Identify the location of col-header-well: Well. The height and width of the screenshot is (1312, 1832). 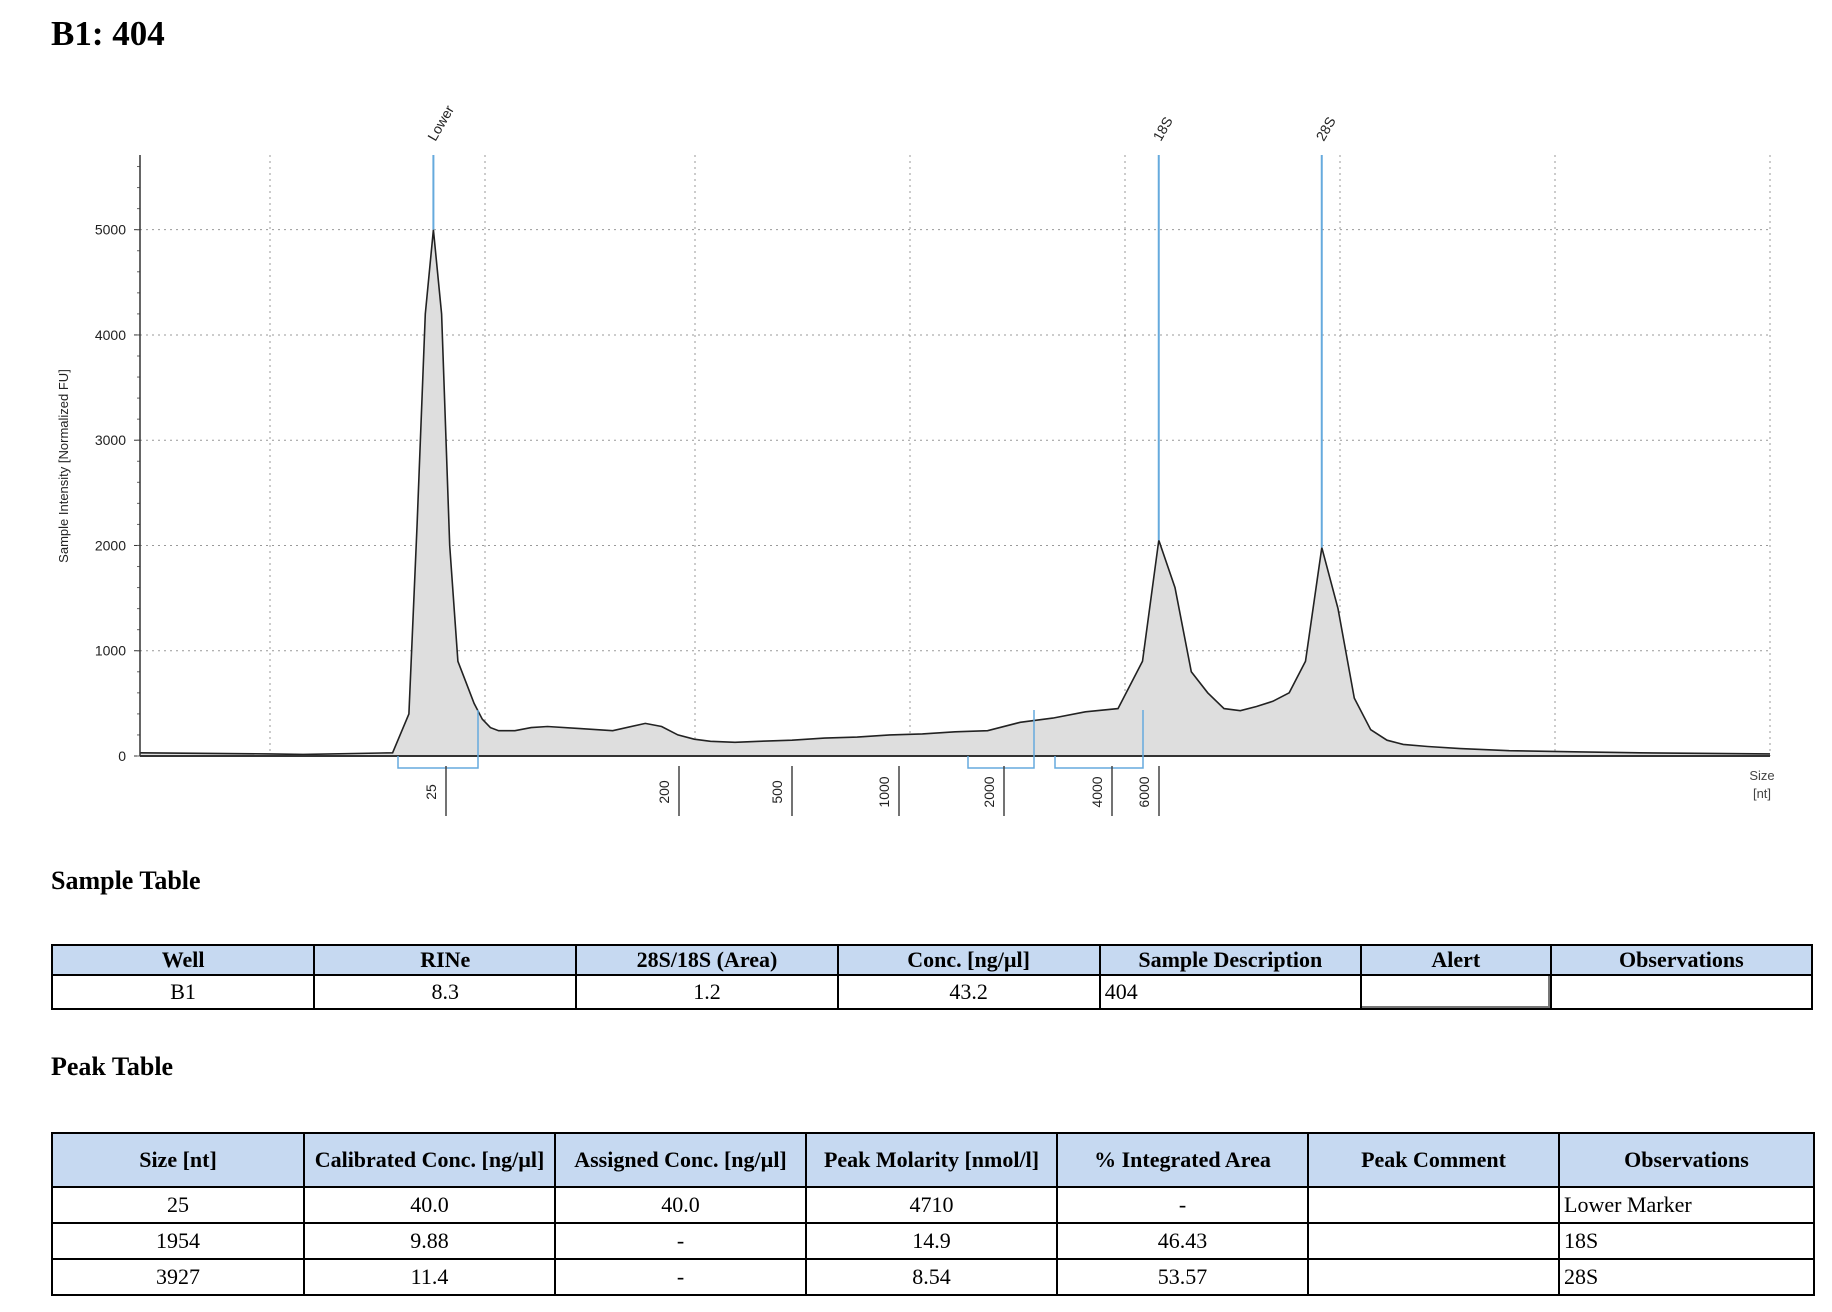
(183, 960).